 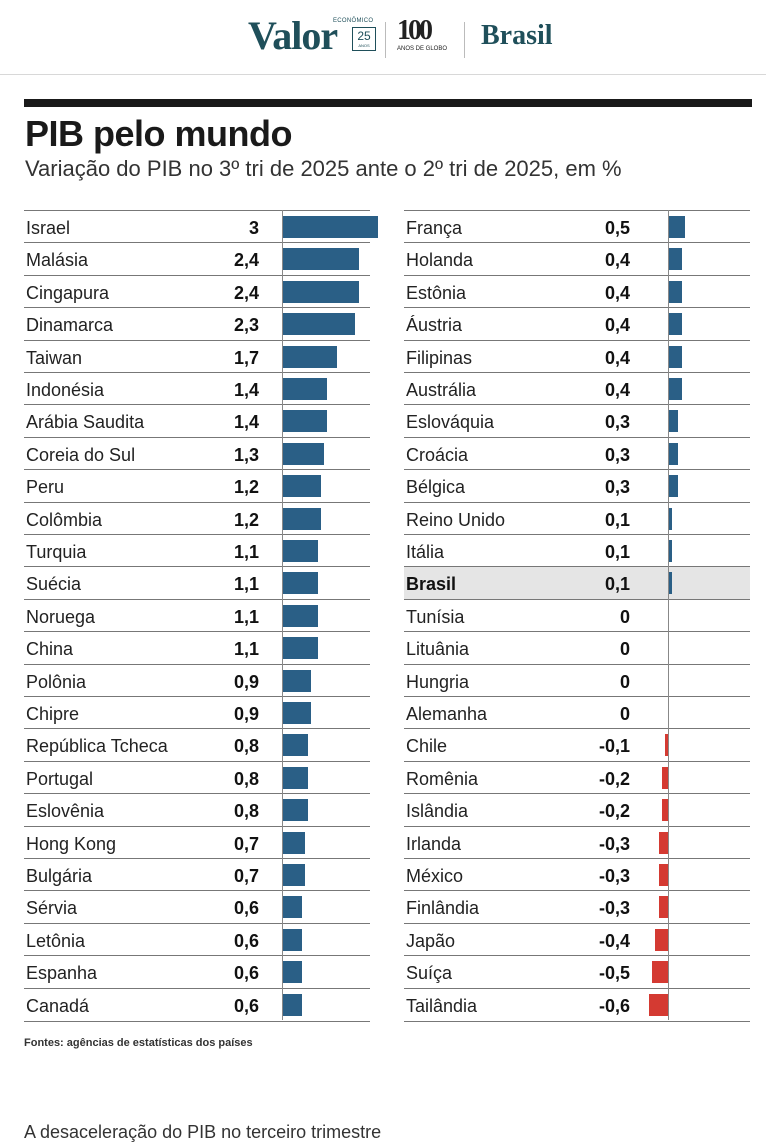 I want to click on value-label: 0,5, so click(x=617, y=228).